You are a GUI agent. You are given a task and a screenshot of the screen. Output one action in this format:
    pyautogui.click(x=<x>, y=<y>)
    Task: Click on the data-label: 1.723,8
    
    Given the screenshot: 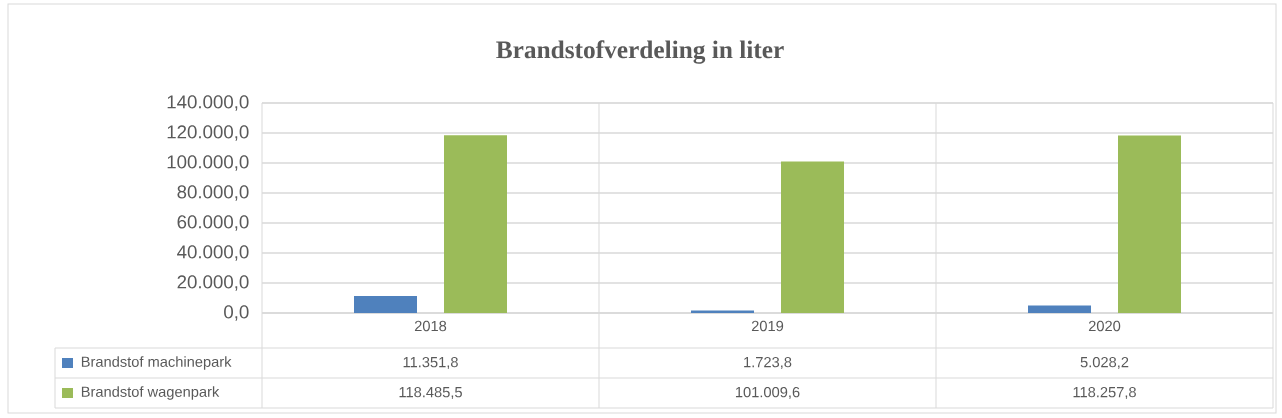 What is the action you would take?
    pyautogui.click(x=768, y=363)
    